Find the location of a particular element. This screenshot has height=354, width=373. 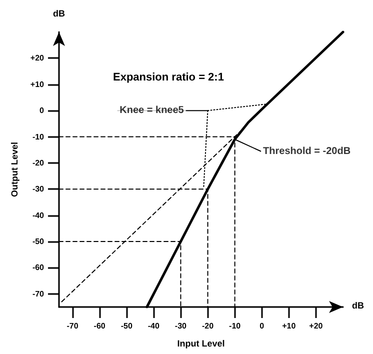

x-tick-label: 0 is located at coordinates (262, 326).